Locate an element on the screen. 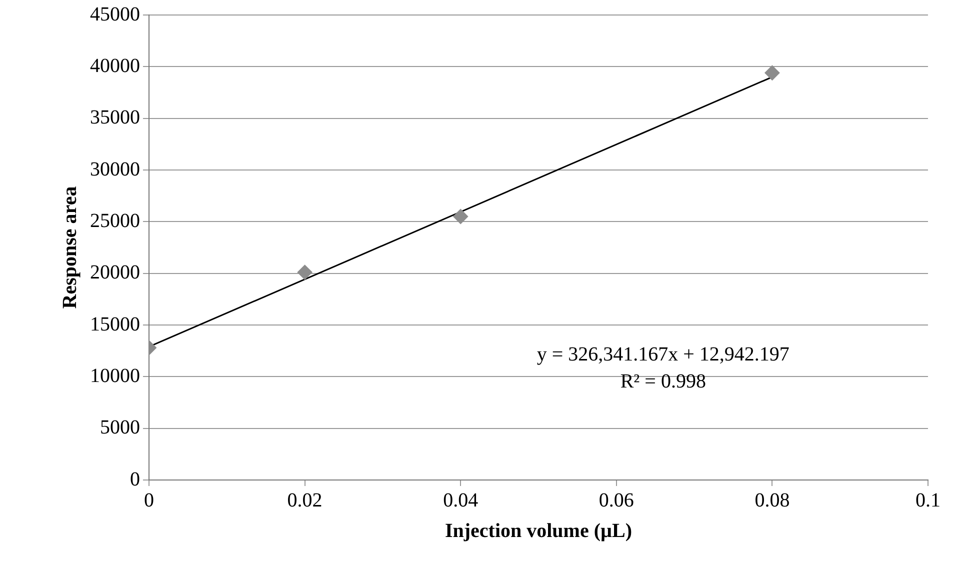 This screenshot has width=962, height=588. x-axis-title: Injection volume (µL) is located at coordinates (538, 531).